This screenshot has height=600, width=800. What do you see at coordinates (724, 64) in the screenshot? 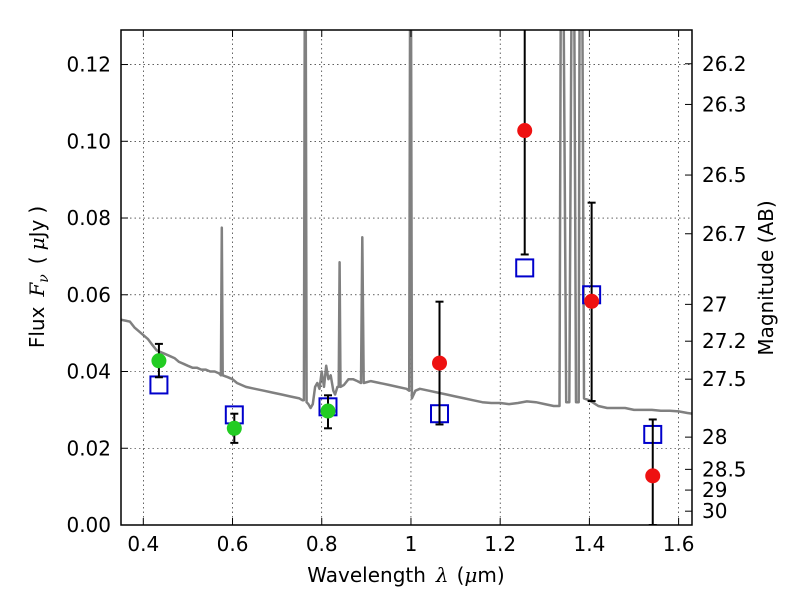
I see `magnitude-tick-label: 26.2` at bounding box center [724, 64].